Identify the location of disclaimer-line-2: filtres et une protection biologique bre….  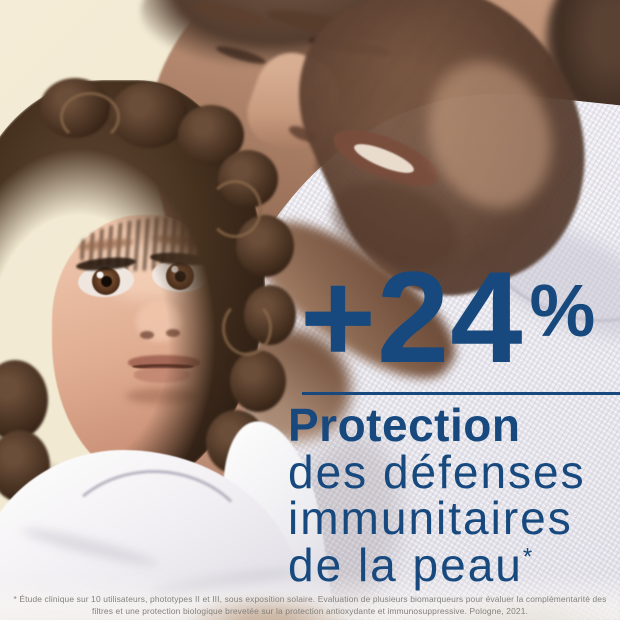
(310, 611).